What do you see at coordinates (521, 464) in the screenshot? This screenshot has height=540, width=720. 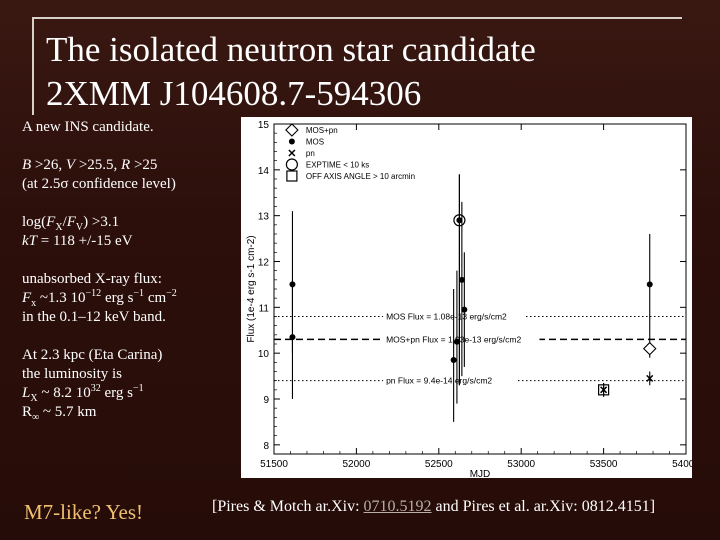 I see `x-tick-label-3: 53000` at bounding box center [521, 464].